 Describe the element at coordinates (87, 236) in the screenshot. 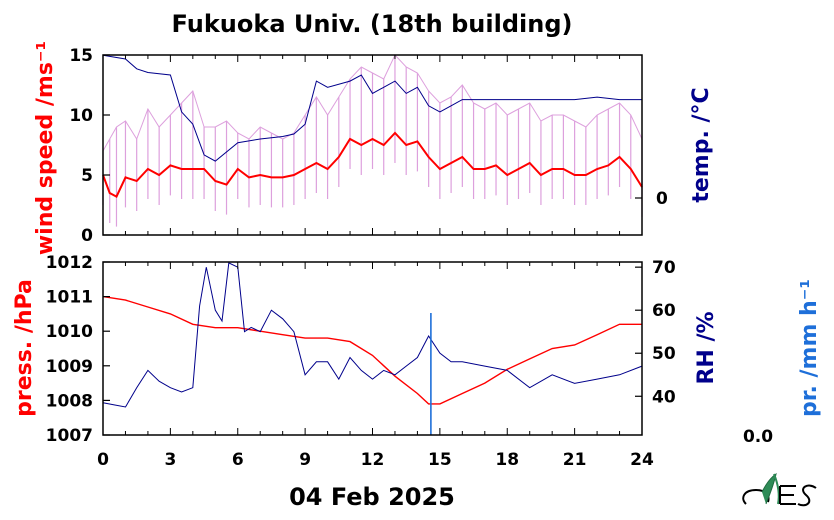

I see `wind-ytick-label: 0` at that location.